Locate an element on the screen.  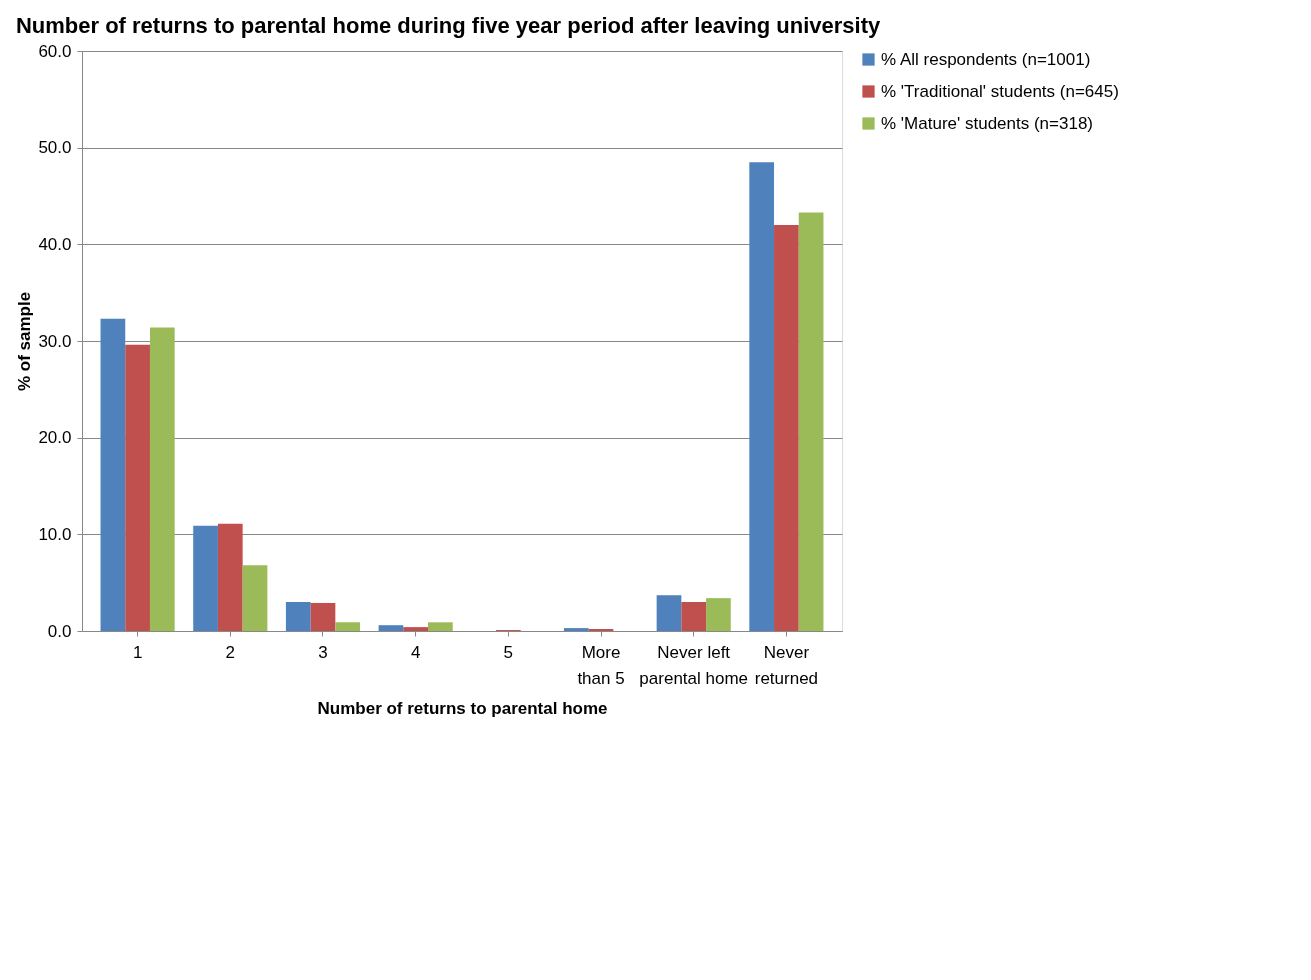
x-tick-label: More than 5 is located at coordinates (601, 665).